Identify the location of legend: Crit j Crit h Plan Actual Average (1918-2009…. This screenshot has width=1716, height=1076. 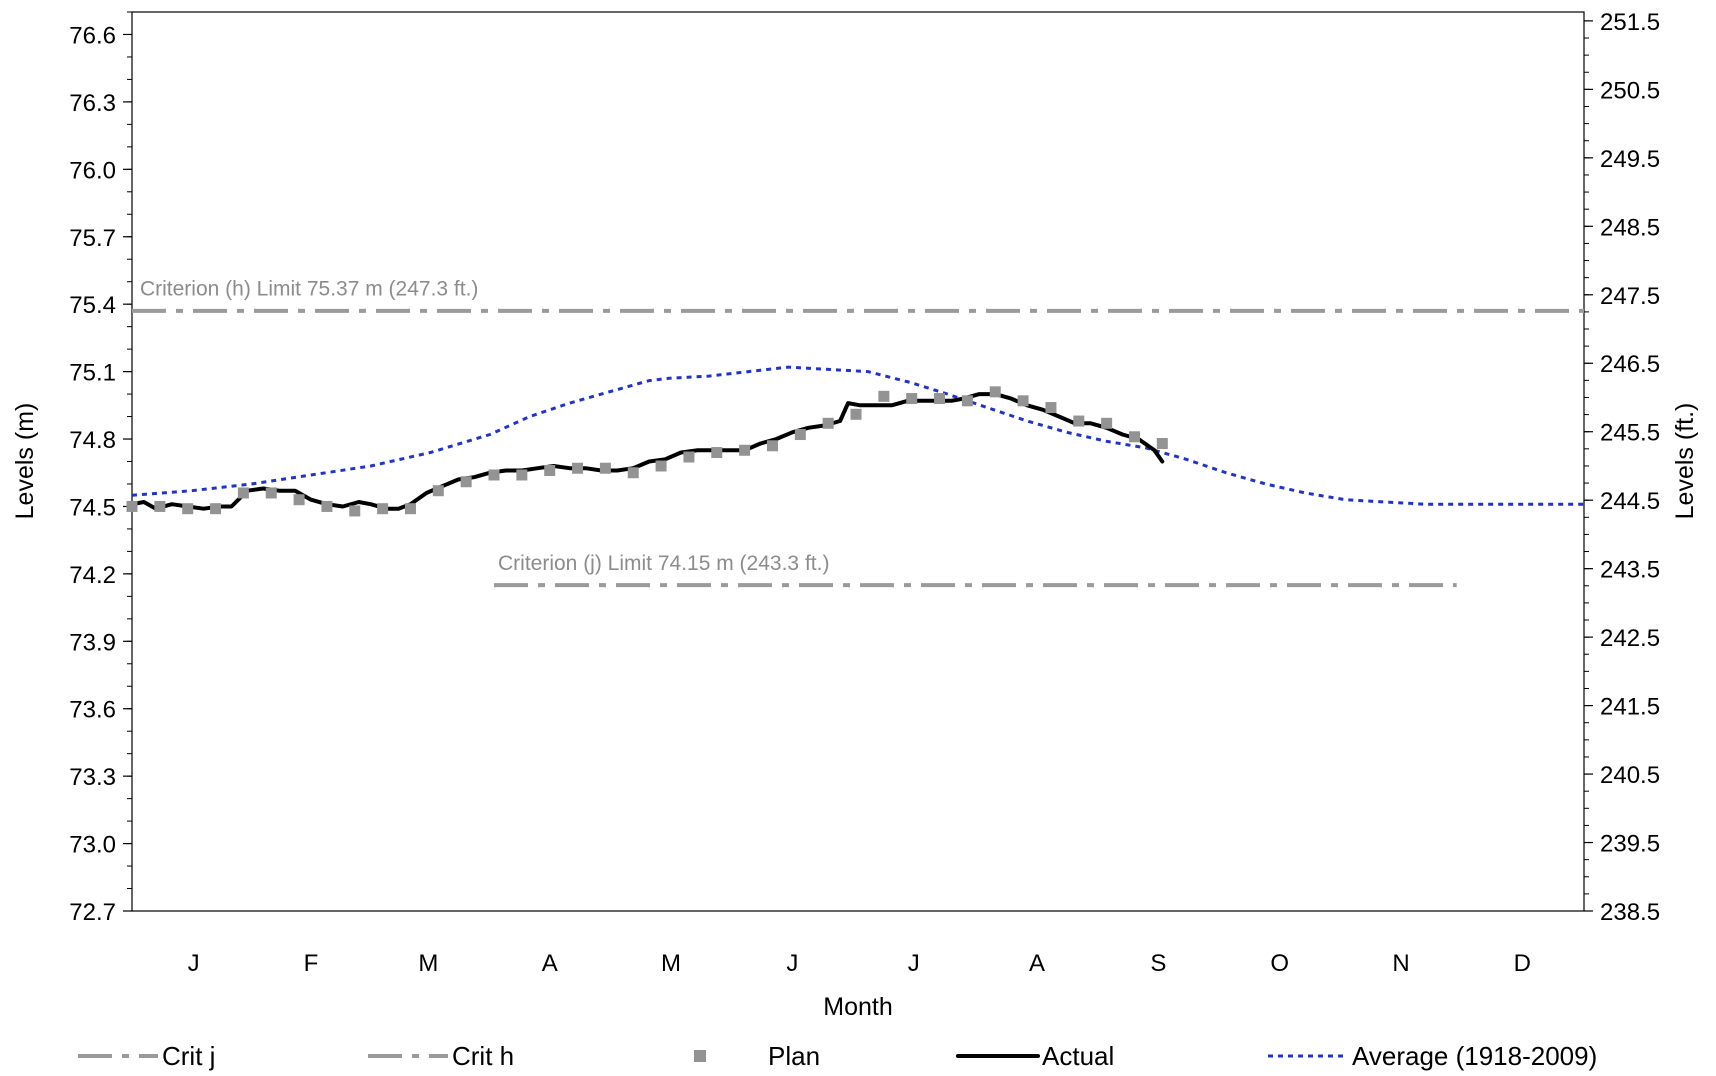
(837, 1056).